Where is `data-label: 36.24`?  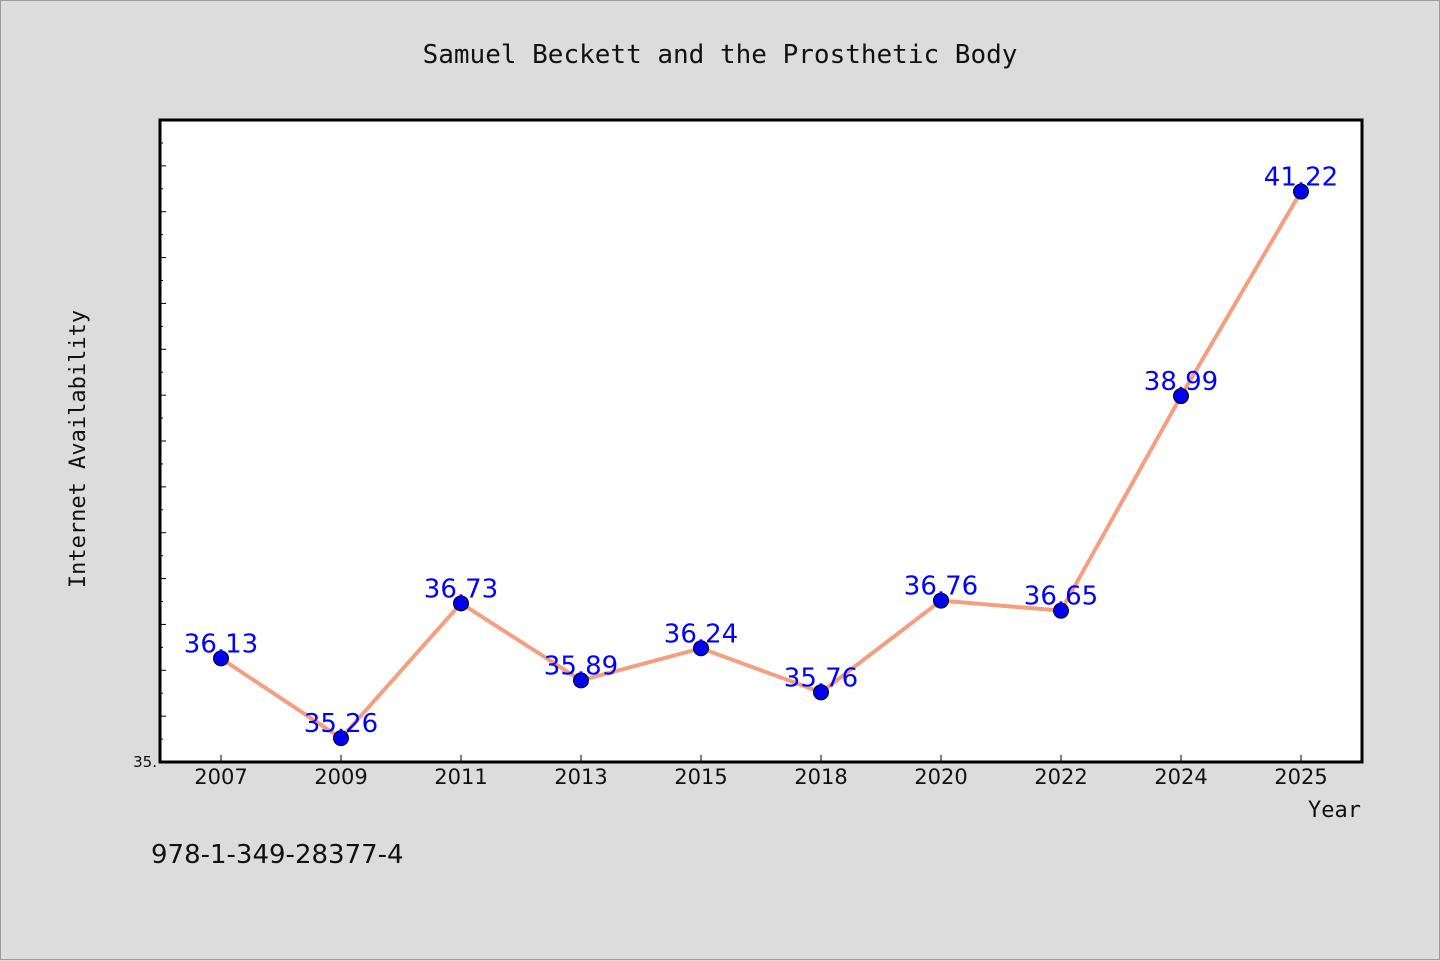 data-label: 36.24 is located at coordinates (701, 634).